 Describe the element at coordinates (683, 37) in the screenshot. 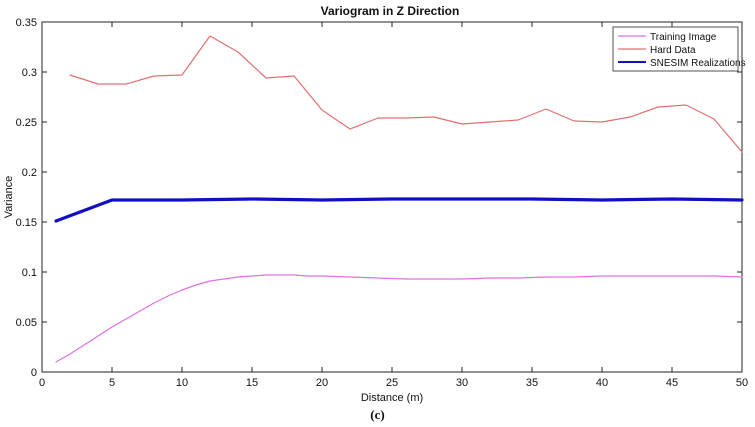

I see `legend-label-training-image: Training Image` at that location.